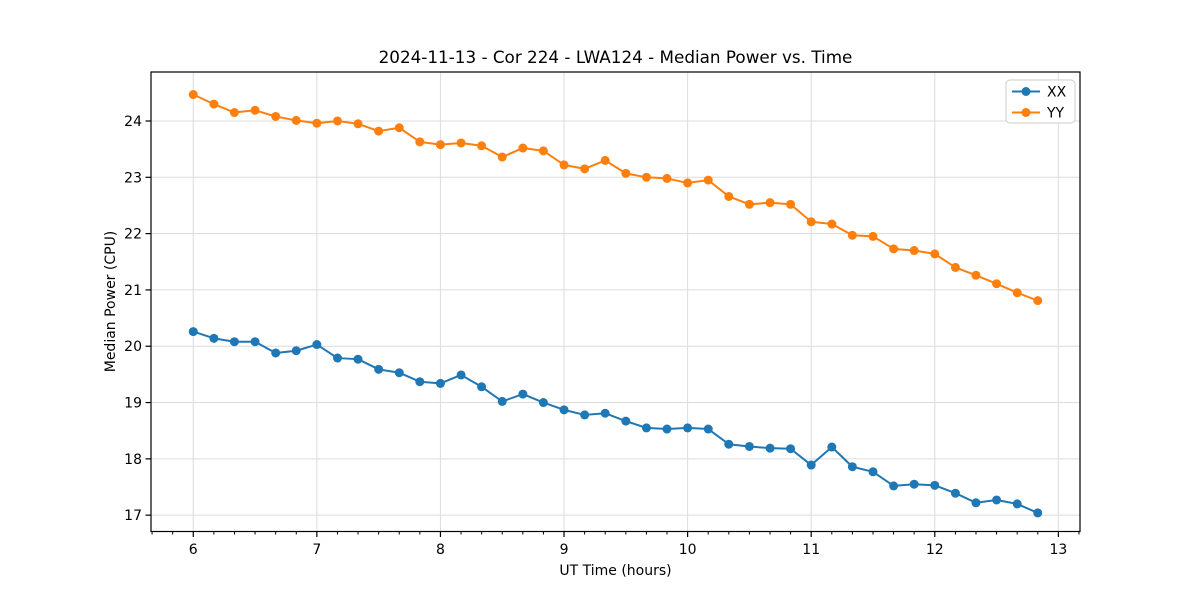 This screenshot has height=600, width=1200. I want to click on x-tick-label: 12, so click(935, 550).